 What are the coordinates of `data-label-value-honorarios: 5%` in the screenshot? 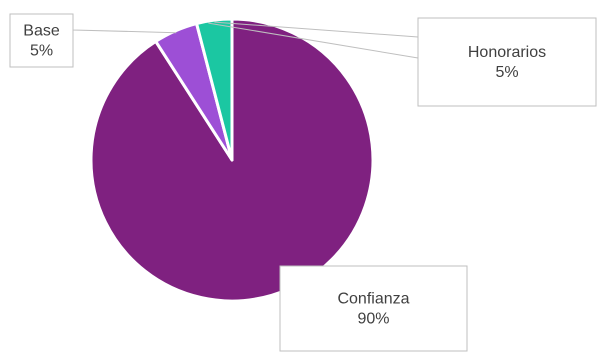 It's located at (506, 72).